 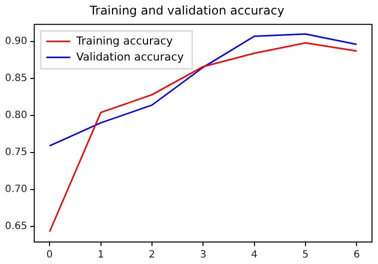 What do you see at coordinates (16, 190) in the screenshot?
I see `y-tick-label: 0.70` at bounding box center [16, 190].